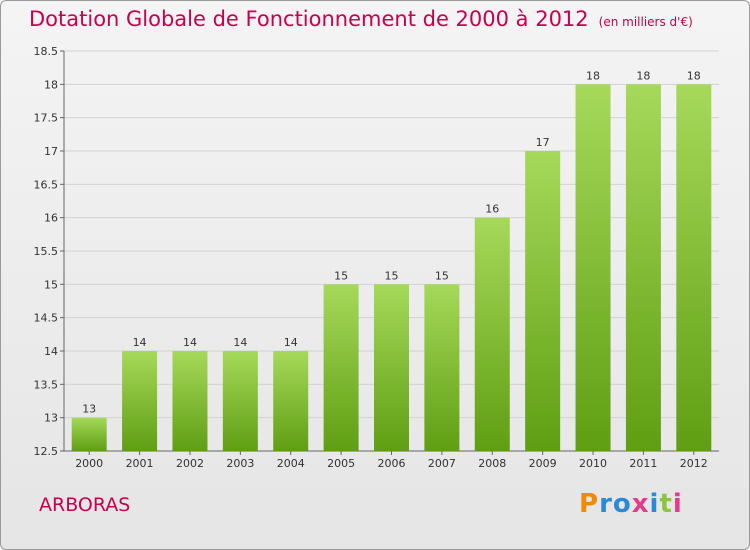 The image size is (750, 550). Describe the element at coordinates (140, 463) in the screenshot. I see `x-tick-label: 2001` at that location.